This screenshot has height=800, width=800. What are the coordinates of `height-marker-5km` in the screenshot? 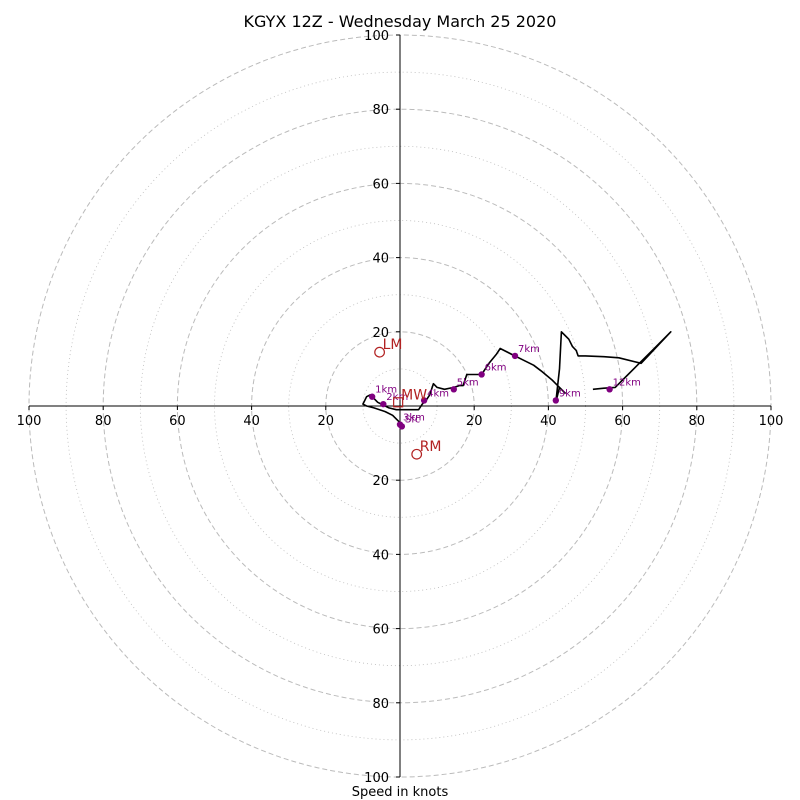 It's located at (453, 389).